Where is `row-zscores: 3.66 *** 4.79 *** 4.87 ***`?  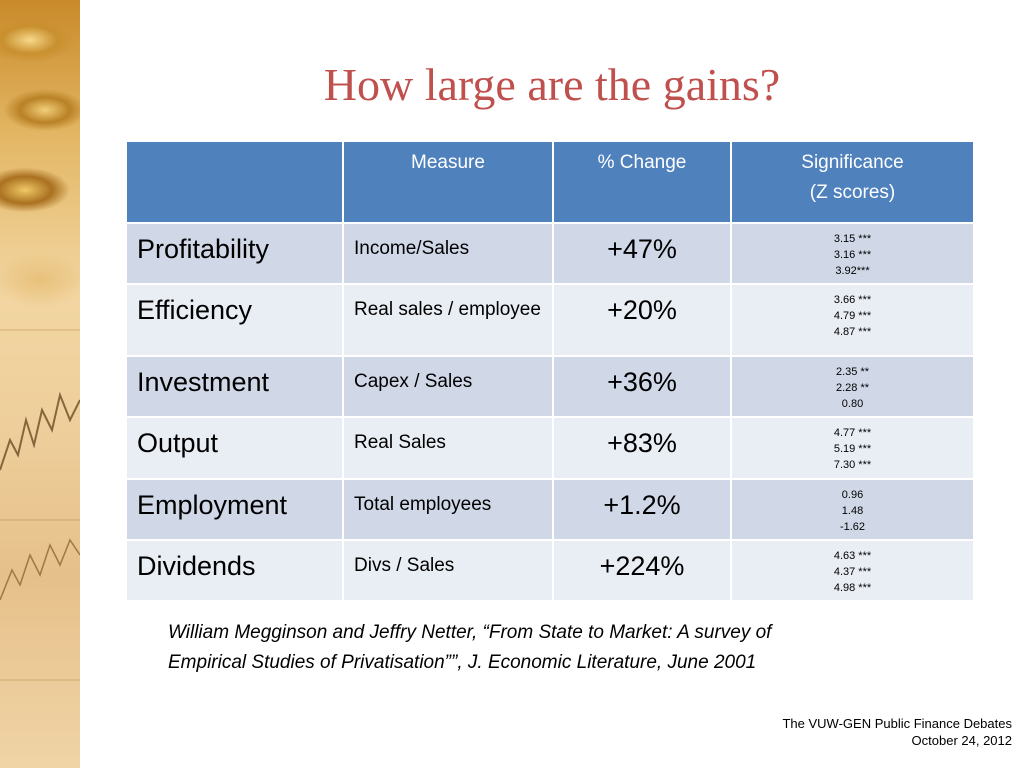 row-zscores: 3.66 *** 4.79 *** 4.87 *** is located at coordinates (852, 320).